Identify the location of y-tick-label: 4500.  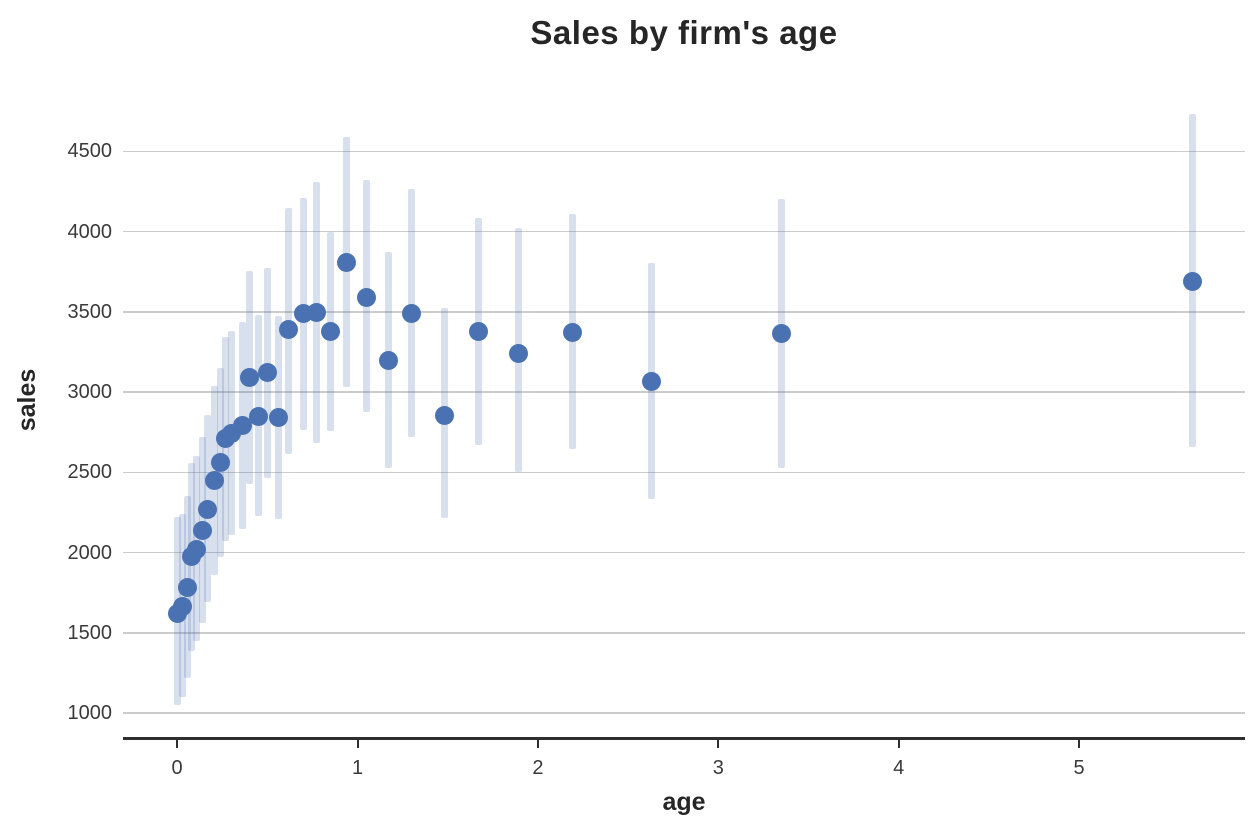
(90, 151).